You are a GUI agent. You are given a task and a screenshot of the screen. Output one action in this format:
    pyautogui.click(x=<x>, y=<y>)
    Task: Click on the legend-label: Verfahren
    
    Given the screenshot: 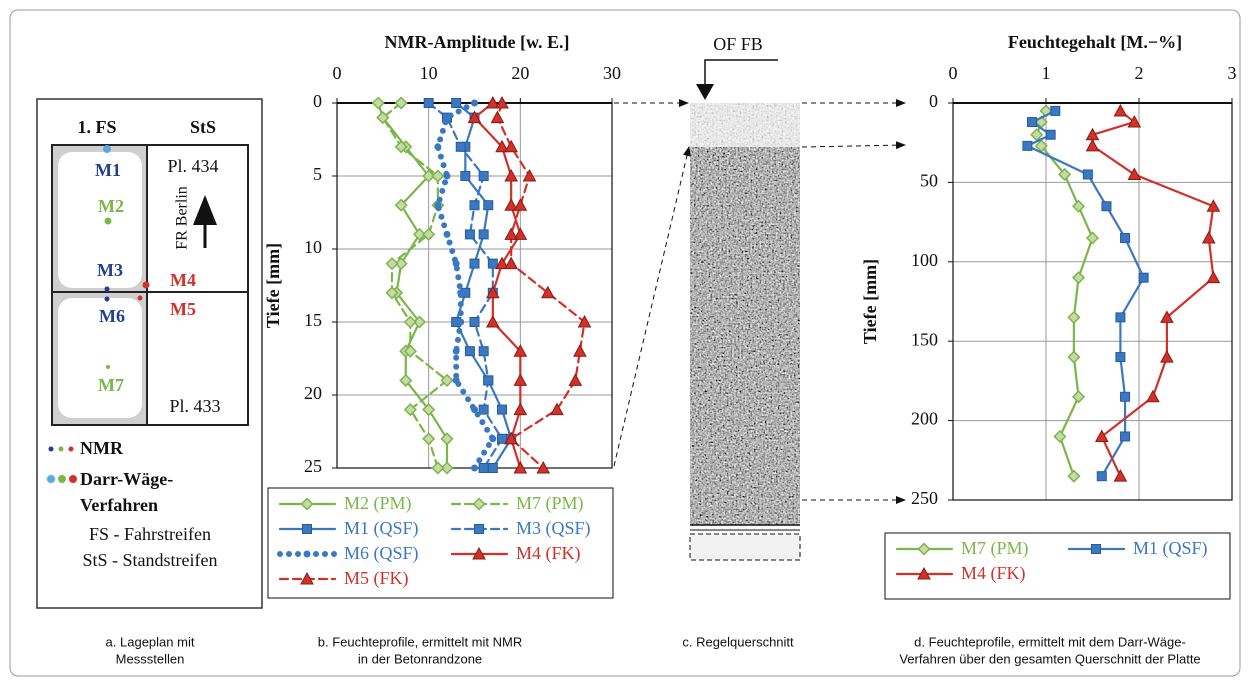 What is the action you would take?
    pyautogui.click(x=119, y=505)
    